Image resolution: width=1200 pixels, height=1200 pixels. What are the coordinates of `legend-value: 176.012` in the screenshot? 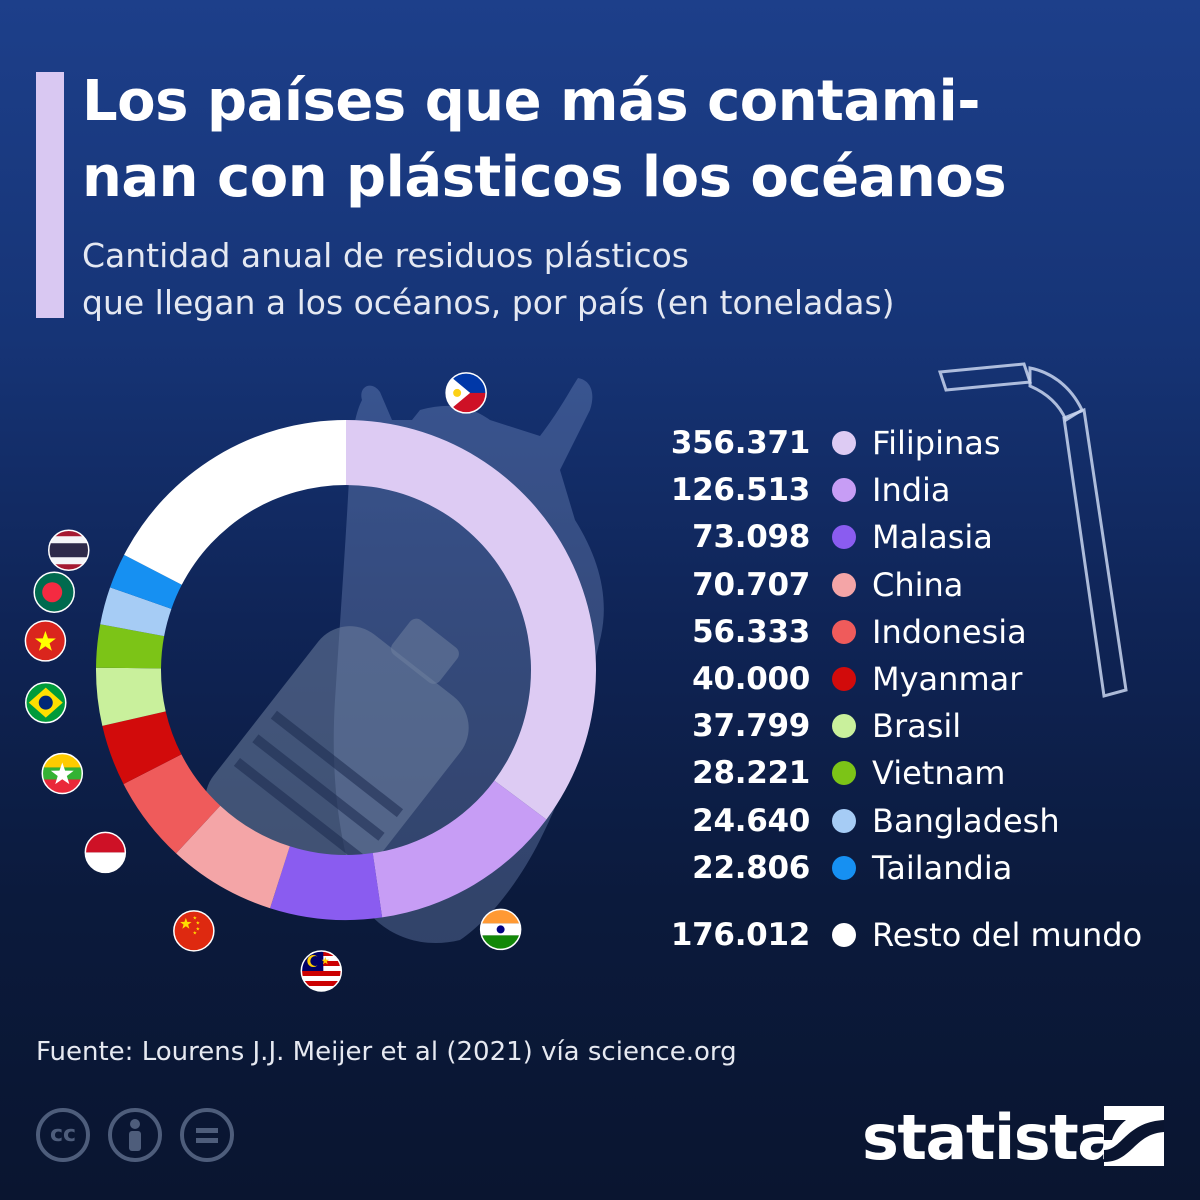 It's located at (740, 935).